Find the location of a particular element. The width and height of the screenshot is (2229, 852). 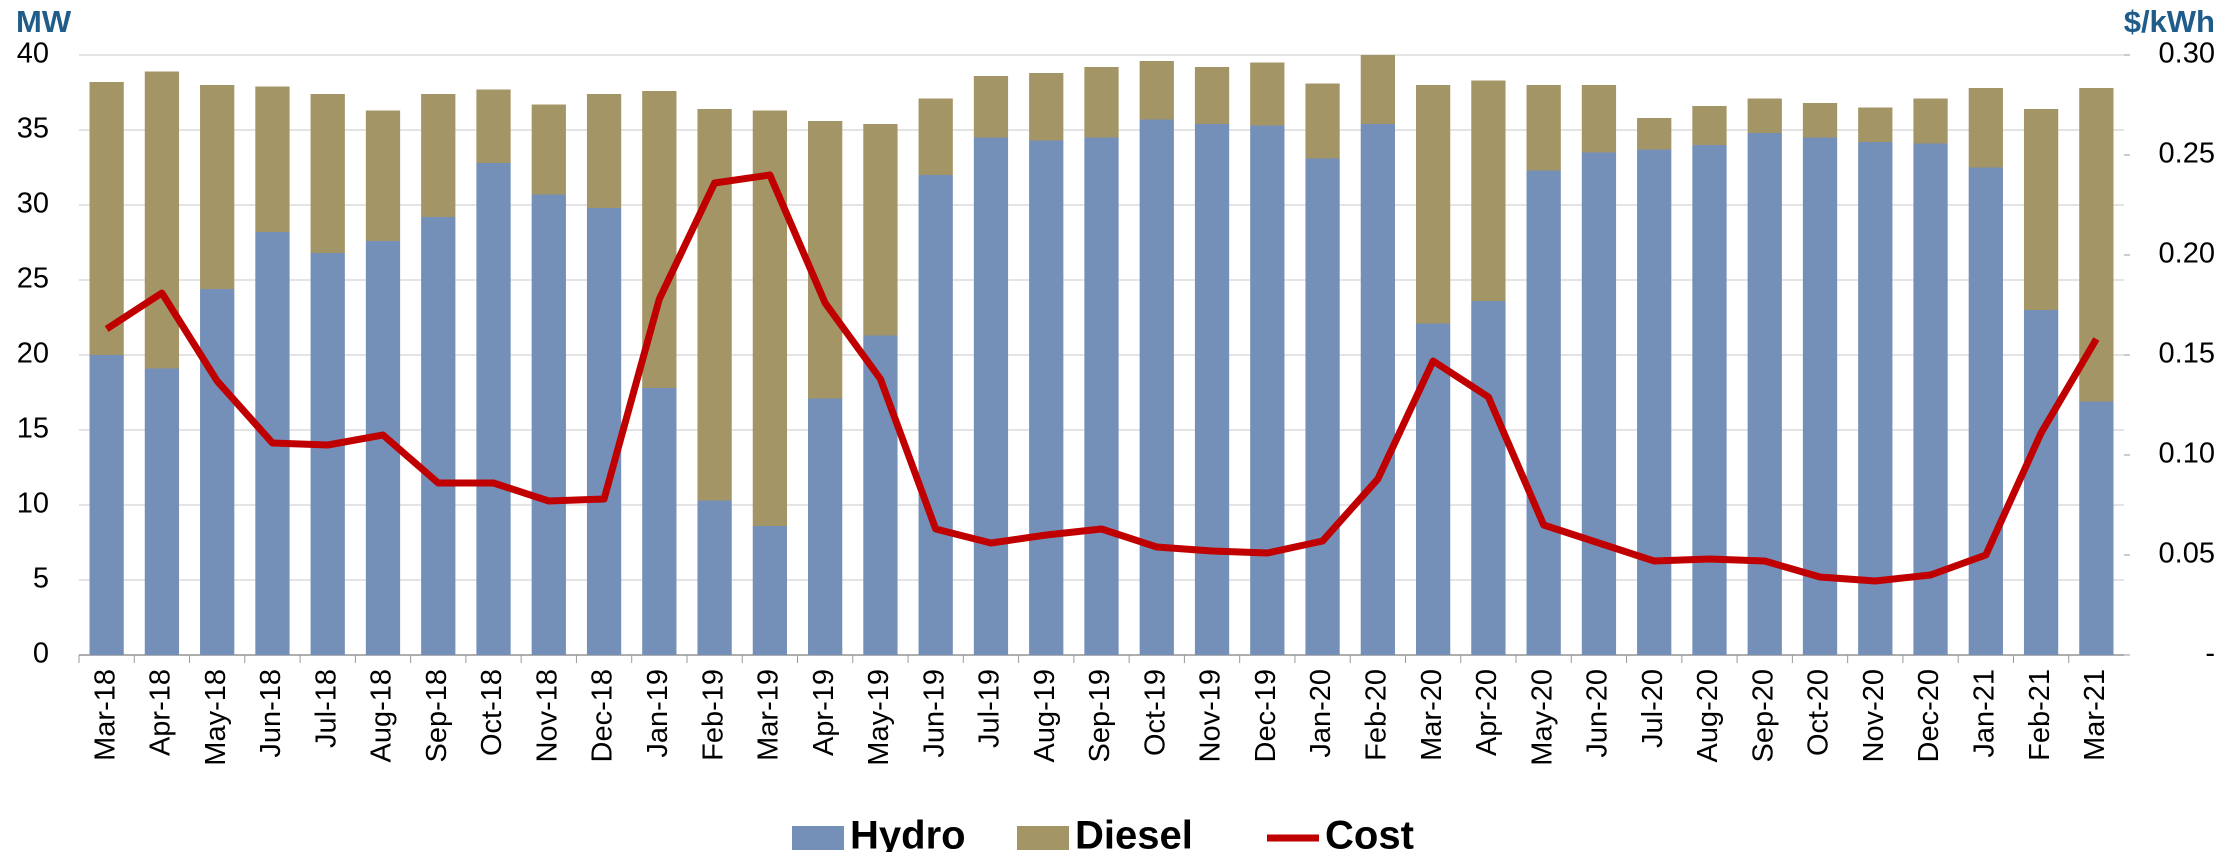

x-tick-label: Sep-20 is located at coordinates (1763, 716).